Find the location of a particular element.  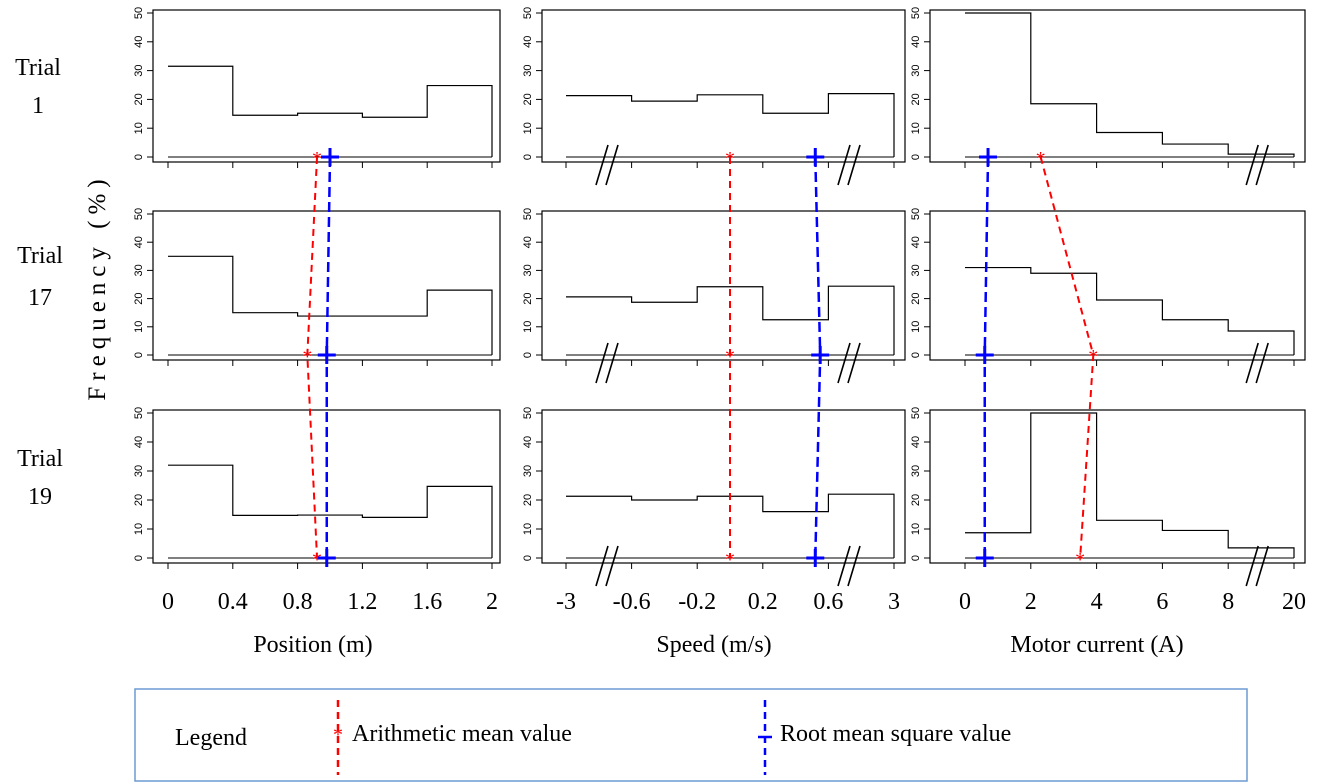

row-label-trial-19-line1: Trial is located at coordinates (40, 459).